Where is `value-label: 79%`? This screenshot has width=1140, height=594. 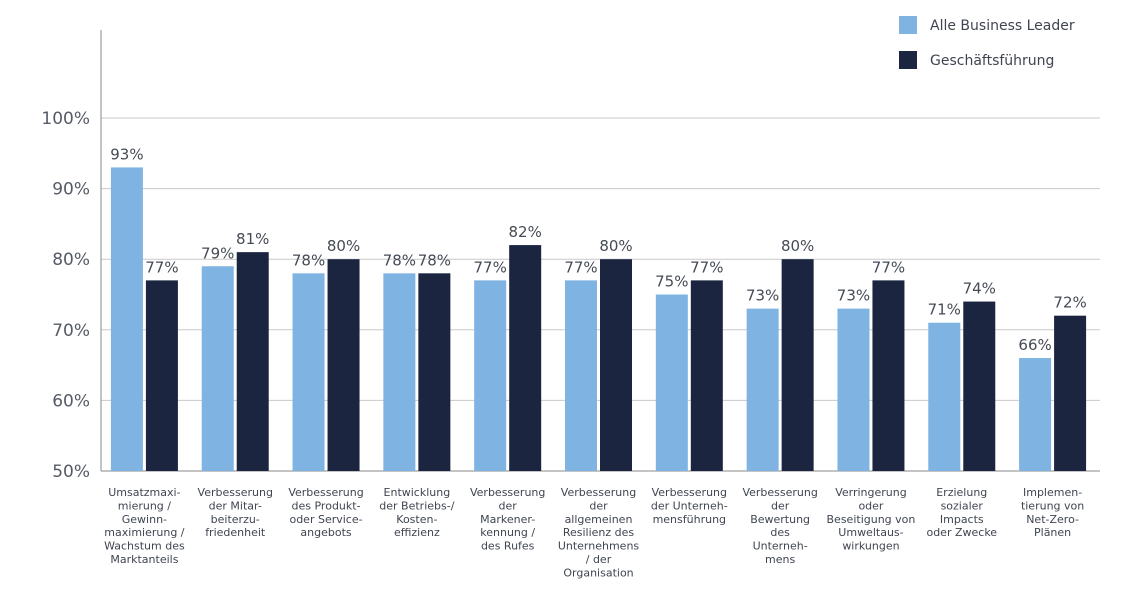
value-label: 79% is located at coordinates (217, 253).